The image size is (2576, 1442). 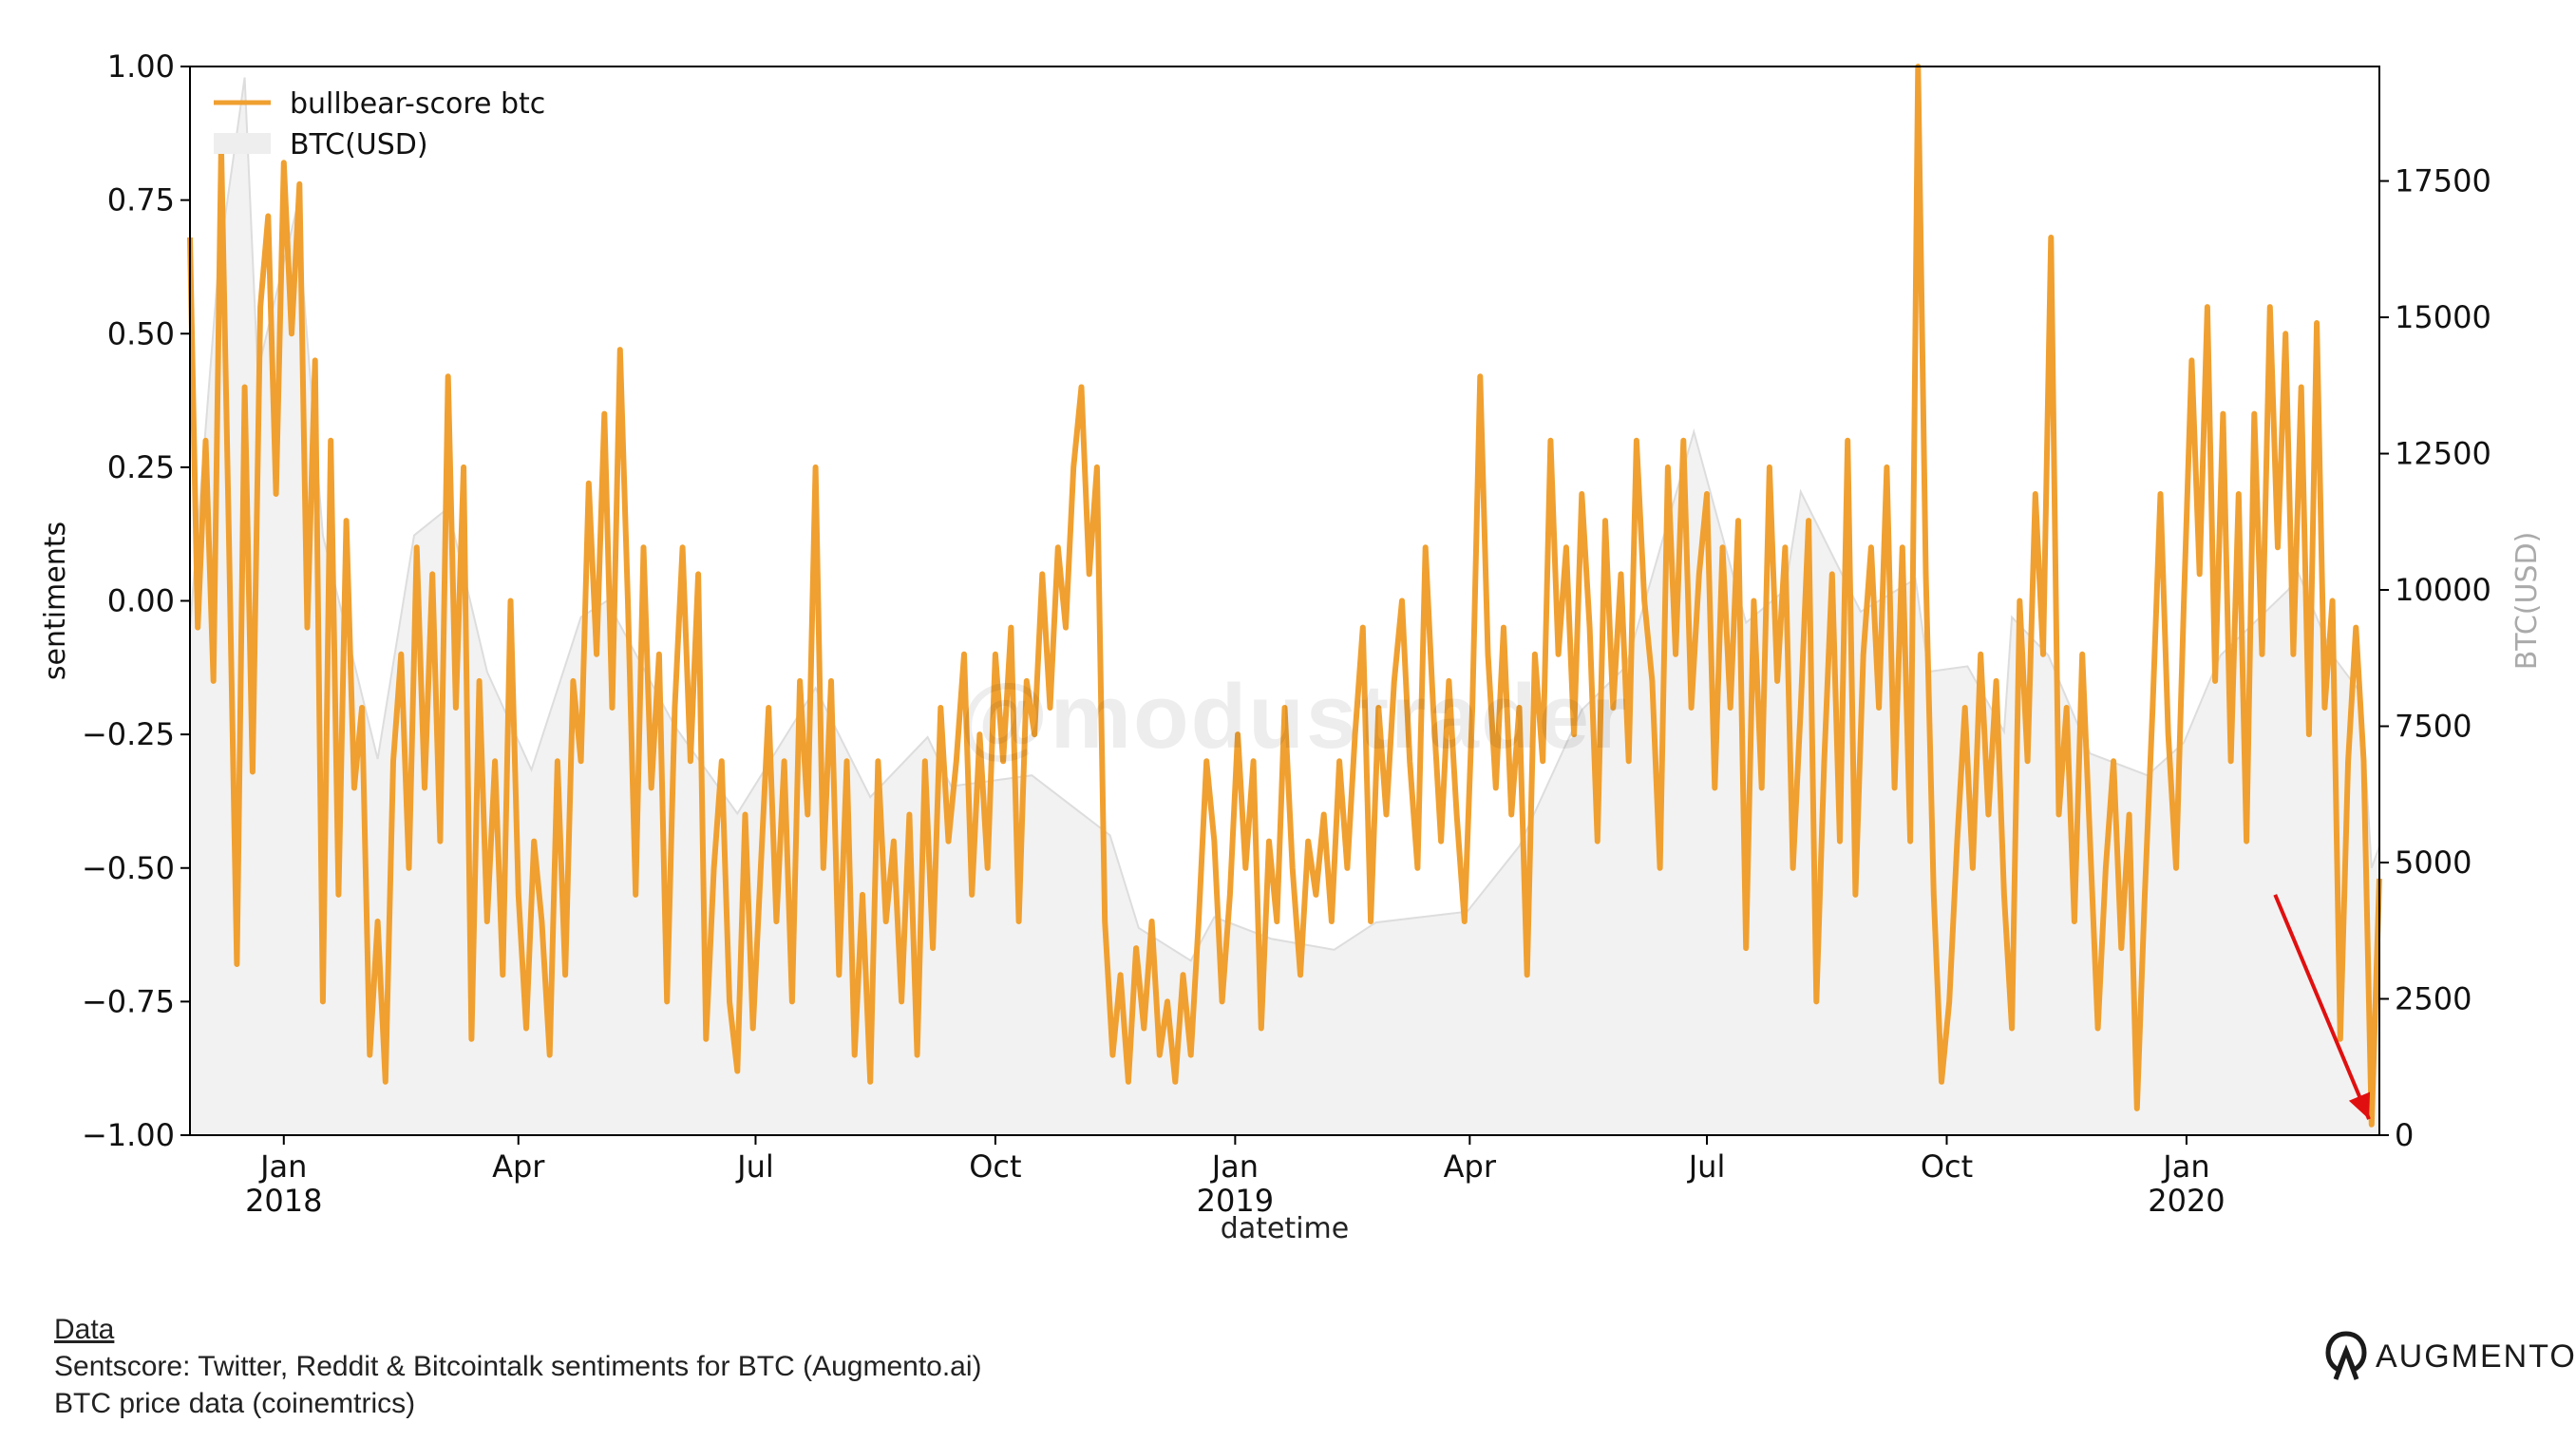 I want to click on right-tick-label: 17500, so click(x=2443, y=181).